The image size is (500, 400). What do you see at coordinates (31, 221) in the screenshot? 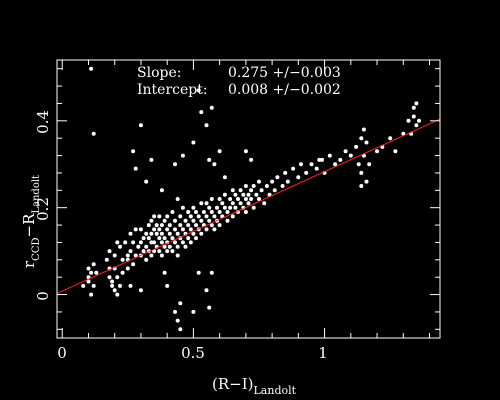
I see `y-axis-label: rCCD−RLandolt` at bounding box center [31, 221].